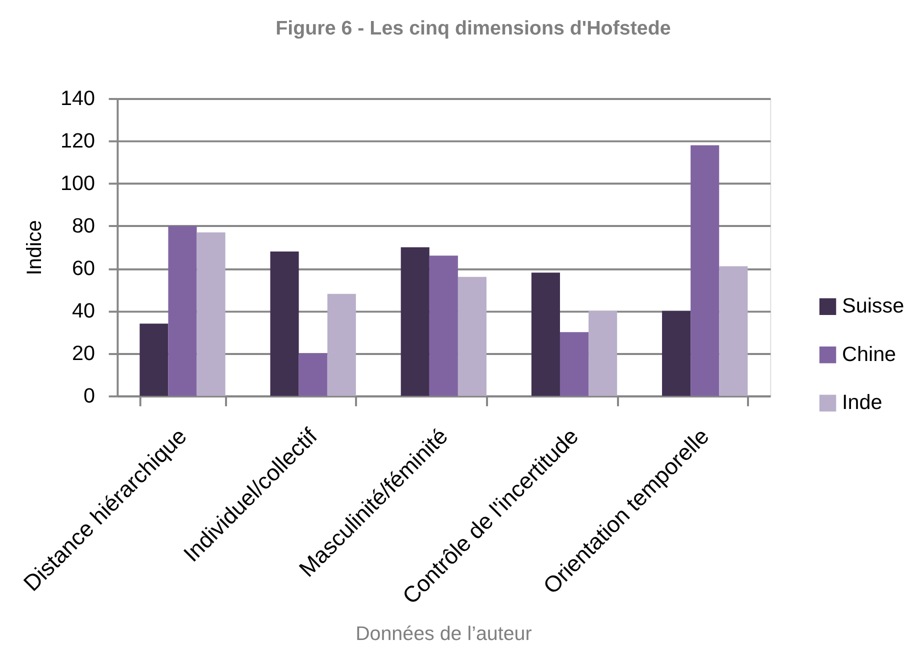 The image size is (910, 648). Describe the element at coordinates (444, 634) in the screenshot. I see `text: Données de l’auteur` at that location.